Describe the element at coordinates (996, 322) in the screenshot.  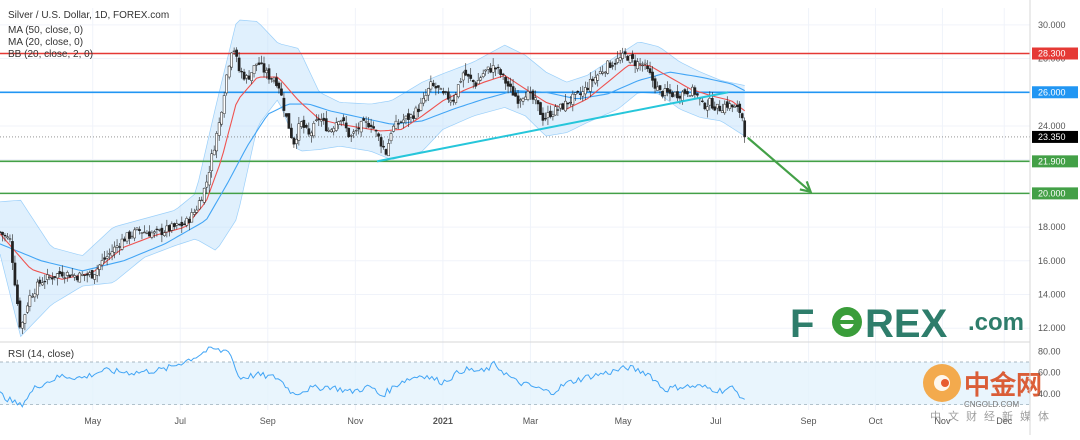
I see `forex-logo-com: .com` at that location.